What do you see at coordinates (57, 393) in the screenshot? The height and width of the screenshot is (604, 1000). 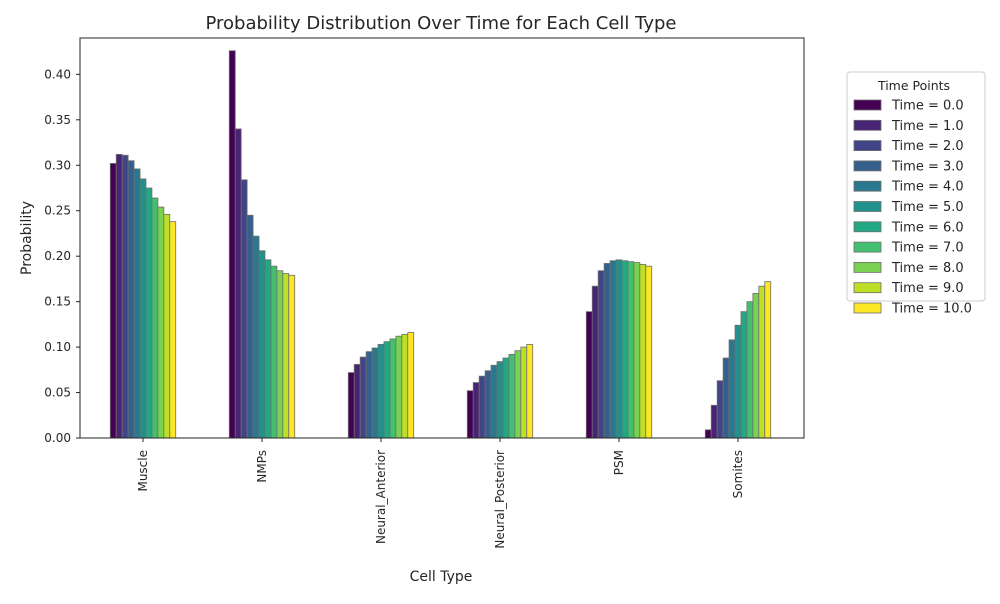 I see `y-tick-label: 0.05` at bounding box center [57, 393].